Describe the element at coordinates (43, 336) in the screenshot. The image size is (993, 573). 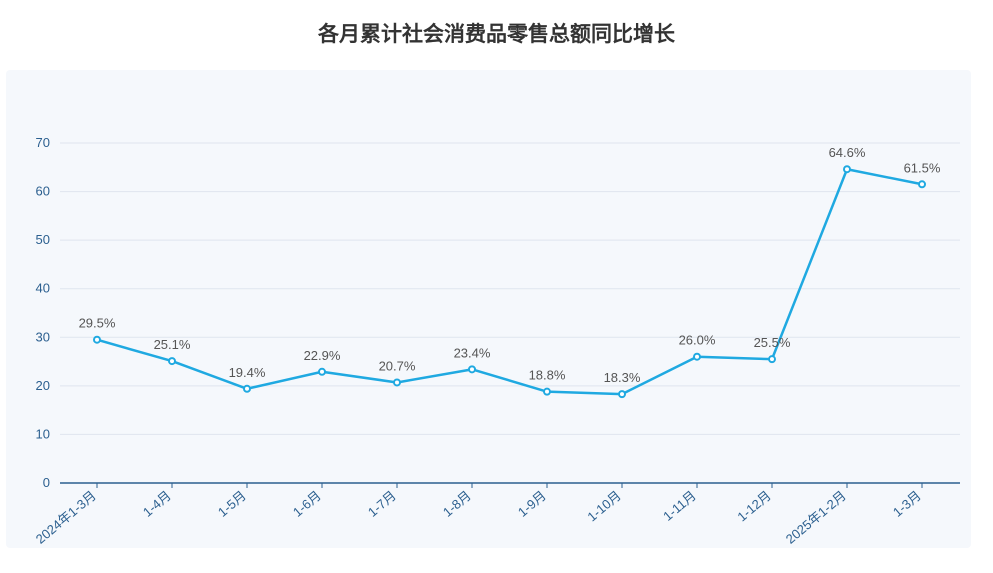
I see `y-tick-label: 30` at that location.